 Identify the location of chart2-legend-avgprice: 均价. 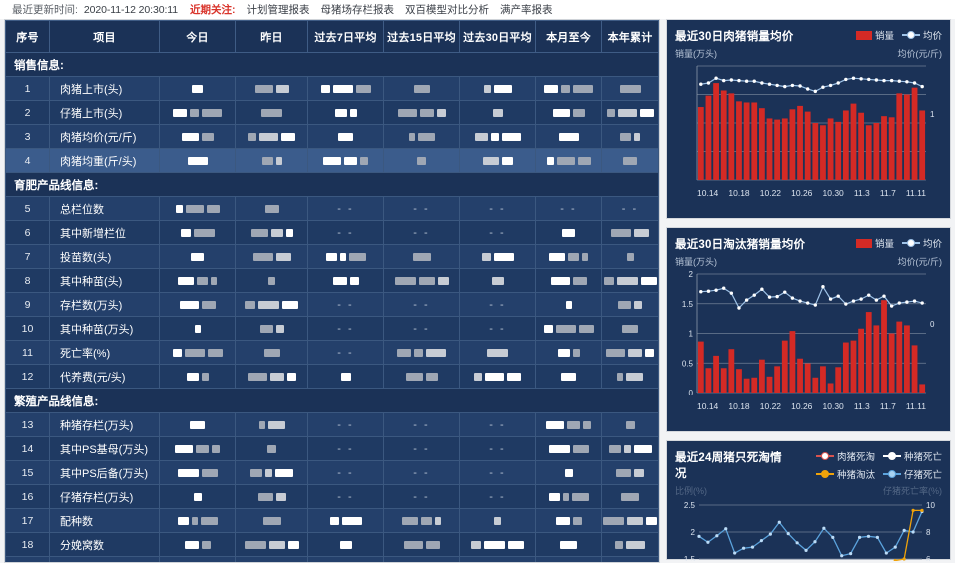
(921, 243).